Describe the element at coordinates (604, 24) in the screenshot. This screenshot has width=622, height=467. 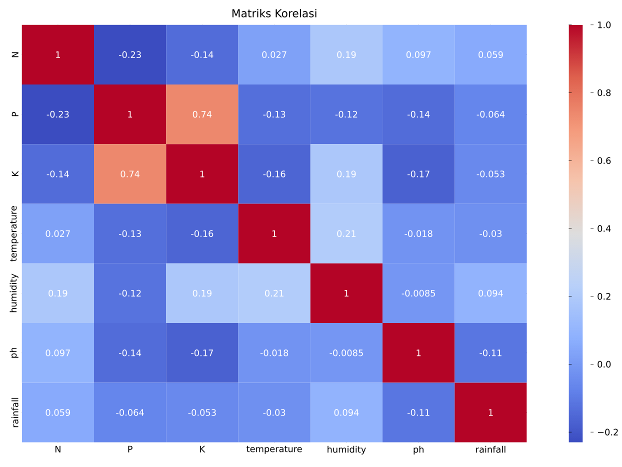
I see `color-bar-label: 1.0` at that location.